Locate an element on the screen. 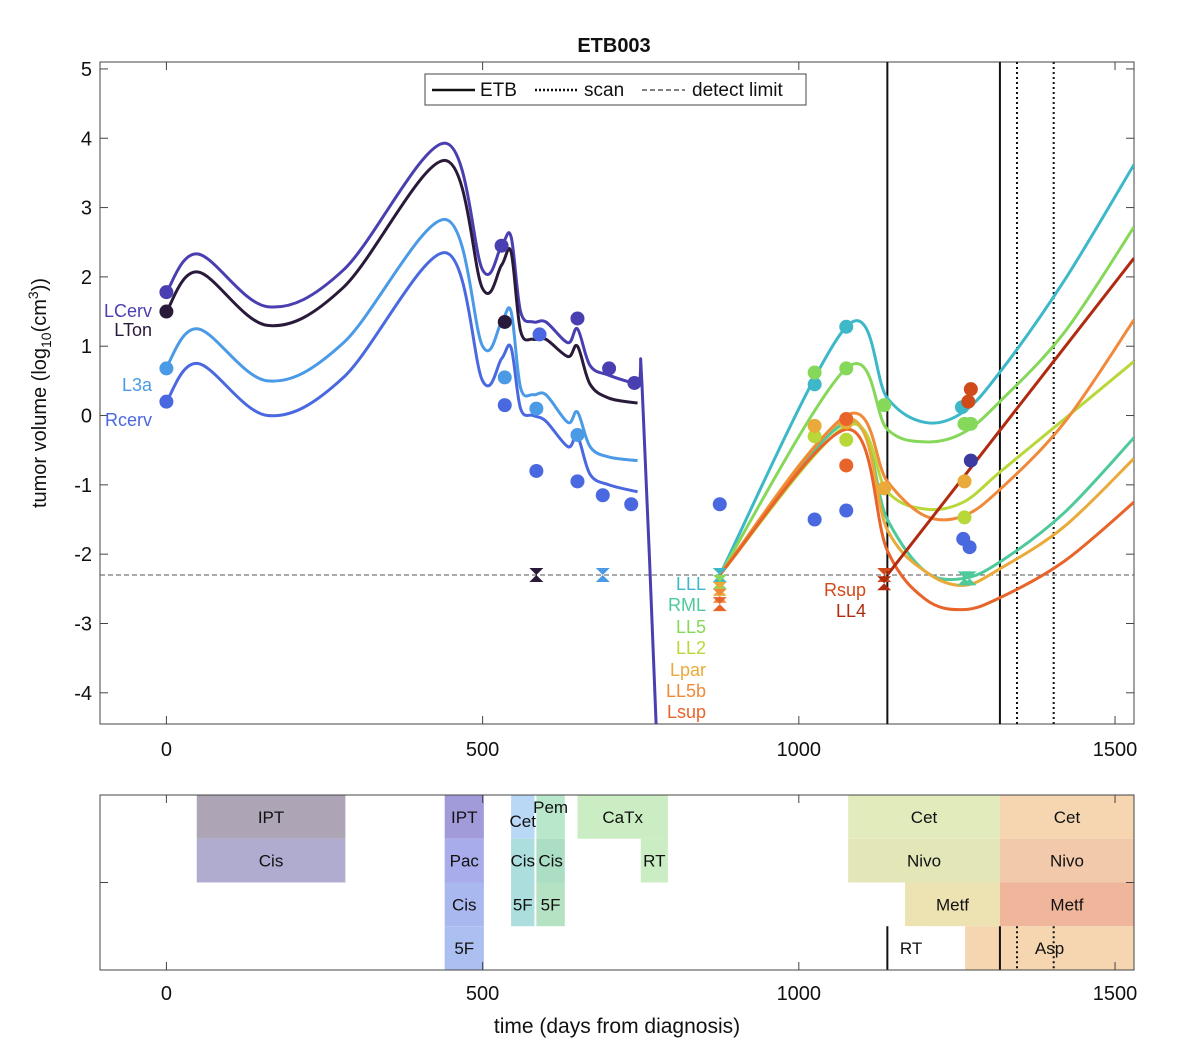 The height and width of the screenshot is (1060, 1200). treatment-label: CaTx is located at coordinates (622, 817).